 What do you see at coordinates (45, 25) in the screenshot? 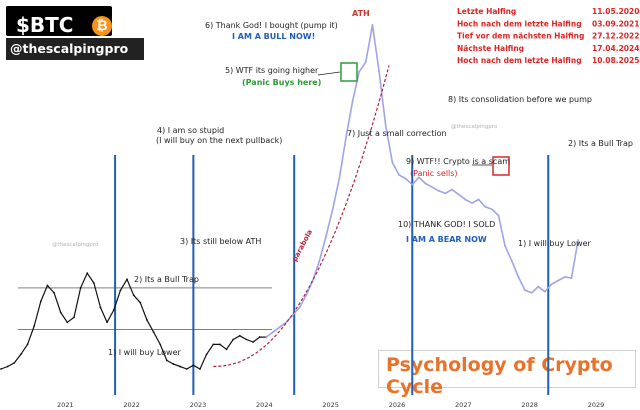
I see `ticker-label: $BTC` at bounding box center [45, 25].